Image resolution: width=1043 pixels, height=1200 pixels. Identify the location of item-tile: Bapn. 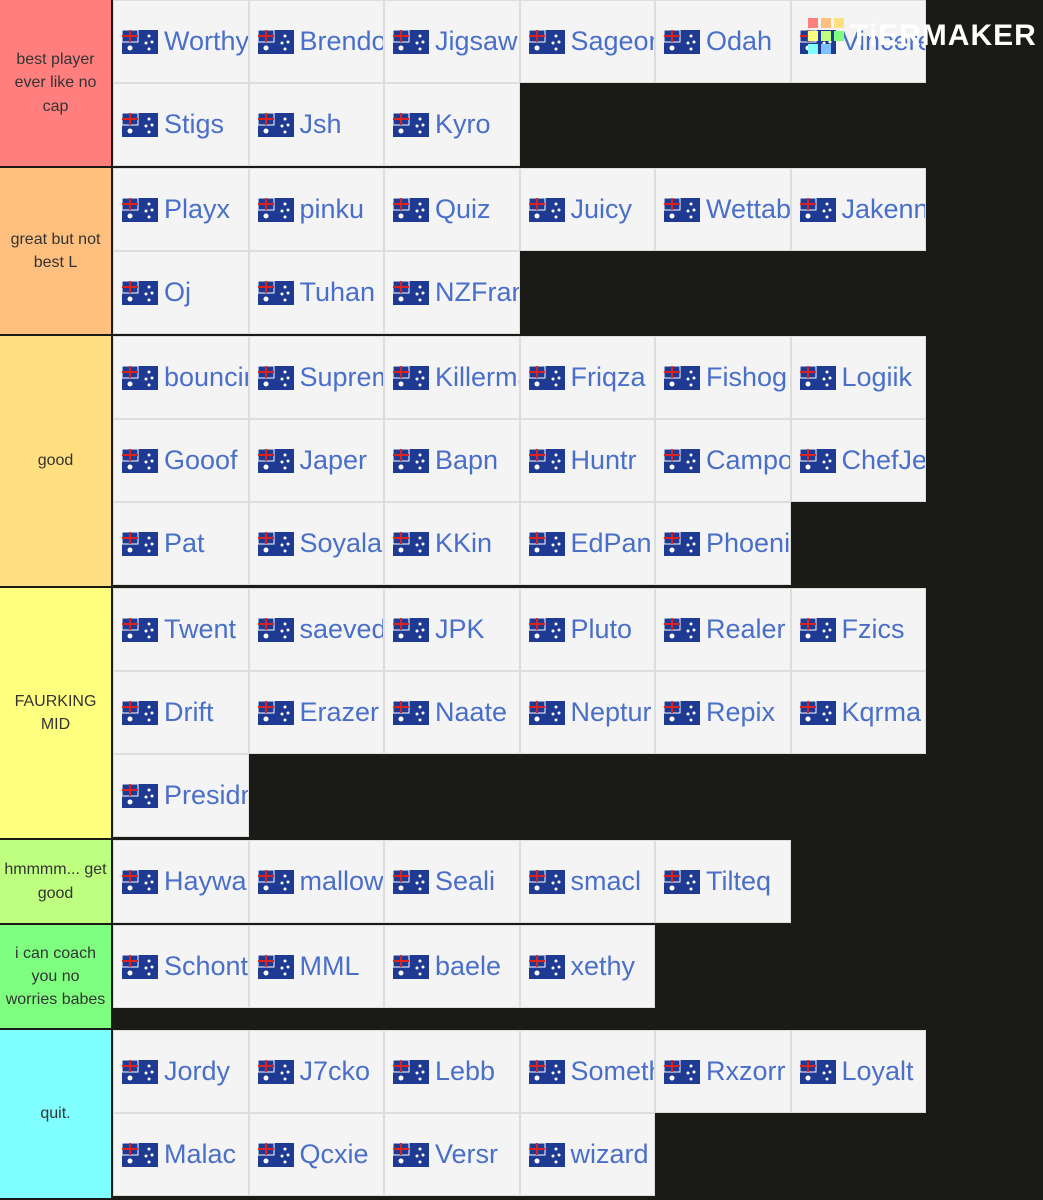
(452, 460).